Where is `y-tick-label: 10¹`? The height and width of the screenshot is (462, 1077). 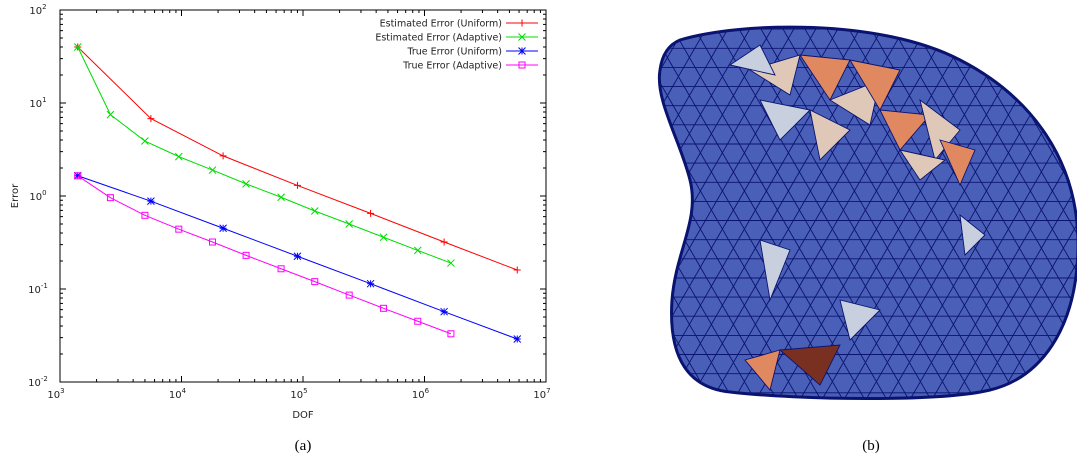
y-tick-label: 10¹ is located at coordinates (37, 103).